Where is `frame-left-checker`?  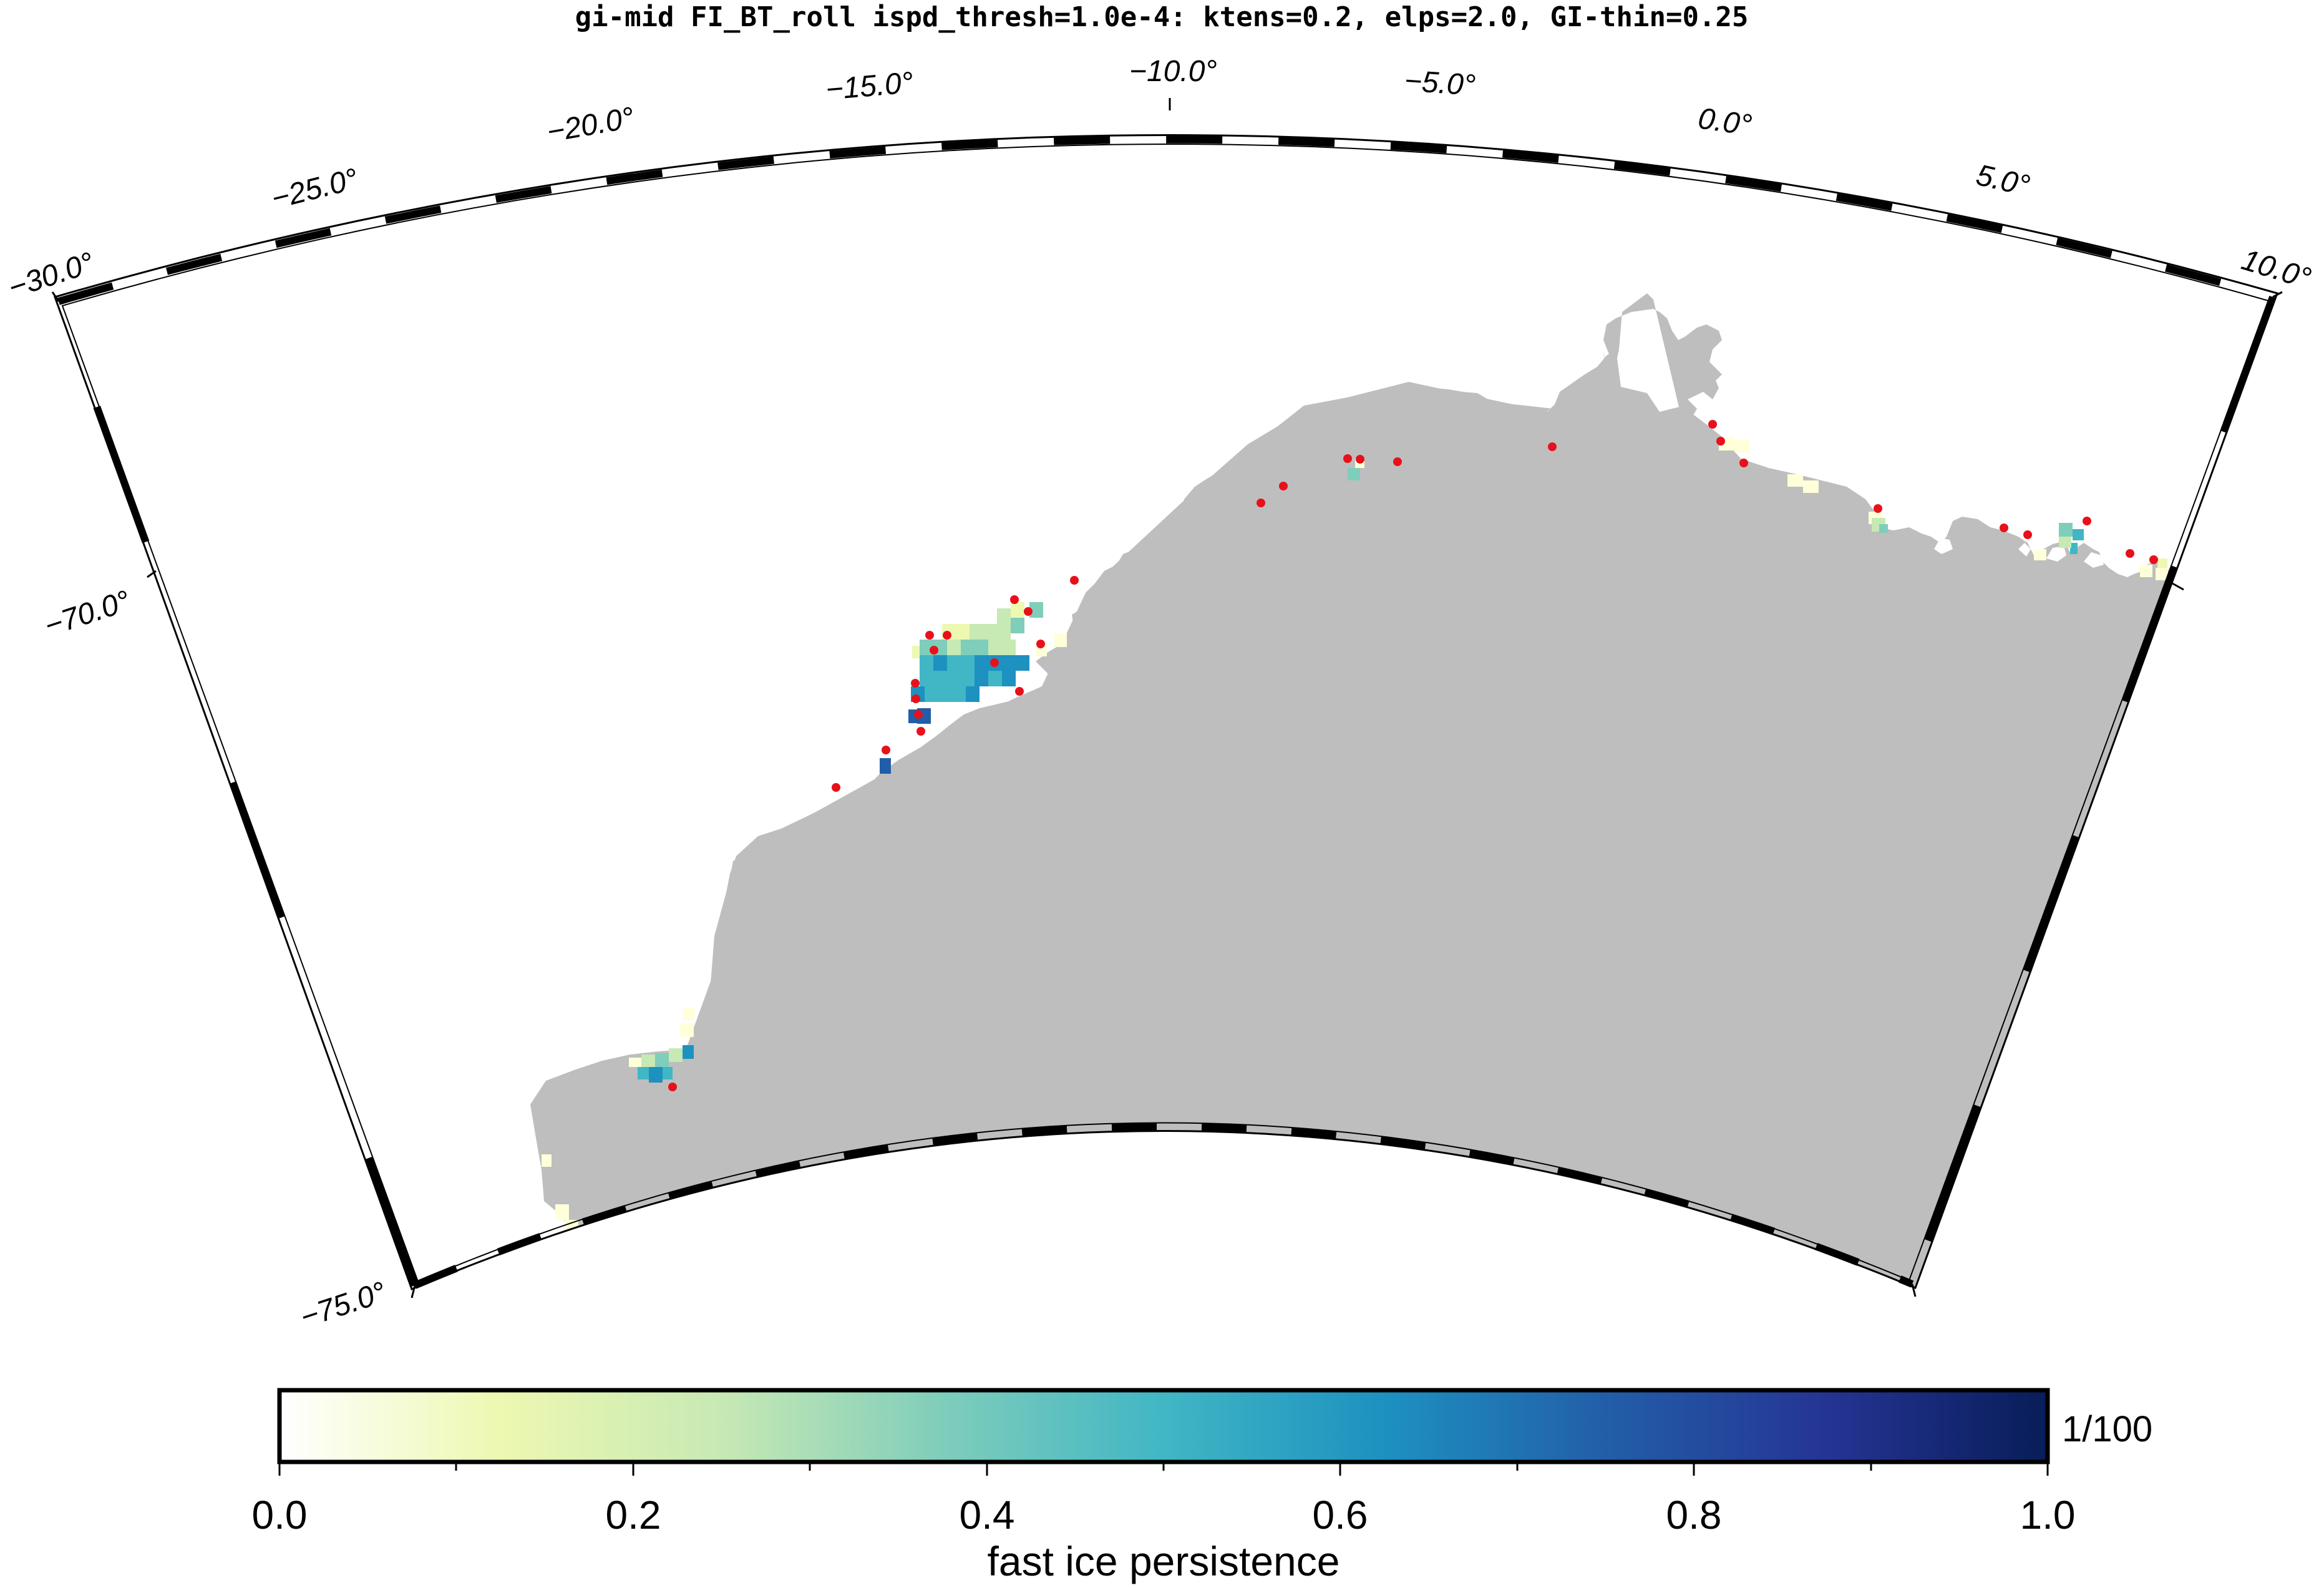 frame-left-checker is located at coordinates (237, 793).